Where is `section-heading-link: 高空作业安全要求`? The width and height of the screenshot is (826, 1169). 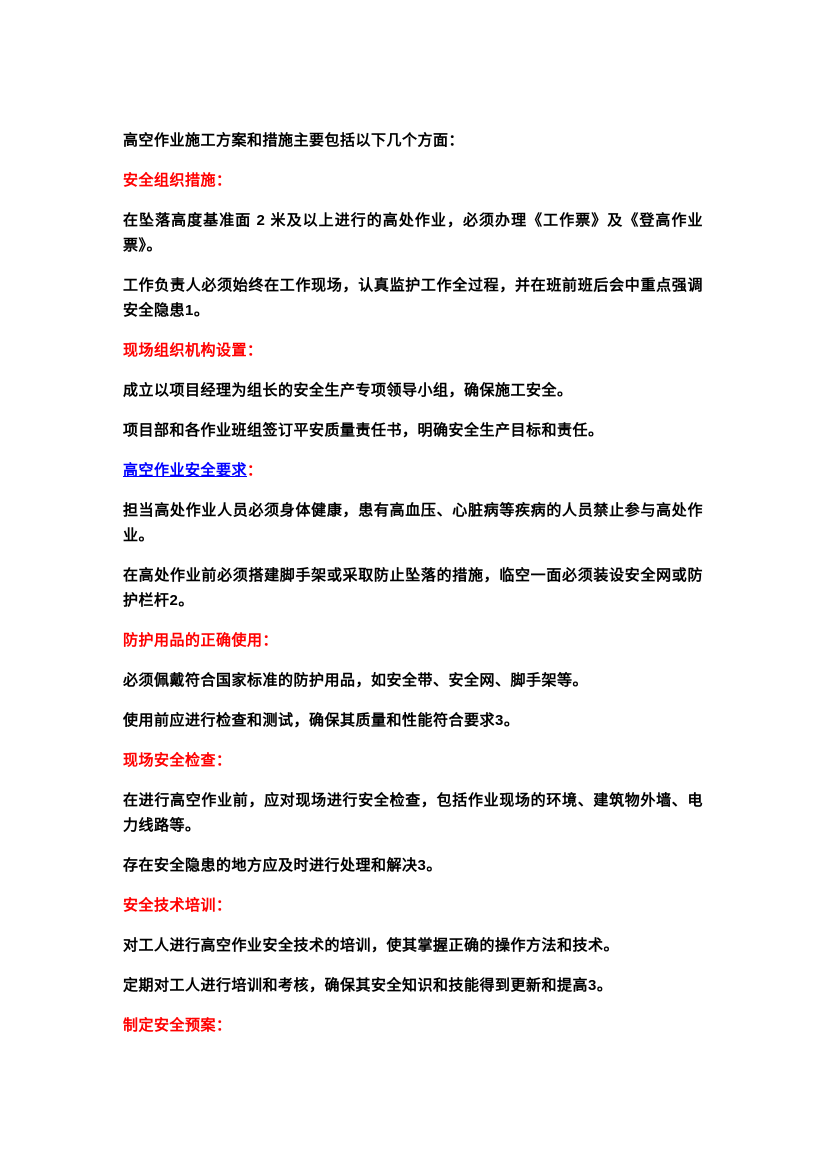
section-heading-link: 高空作业安全要求 is located at coordinates (185, 470).